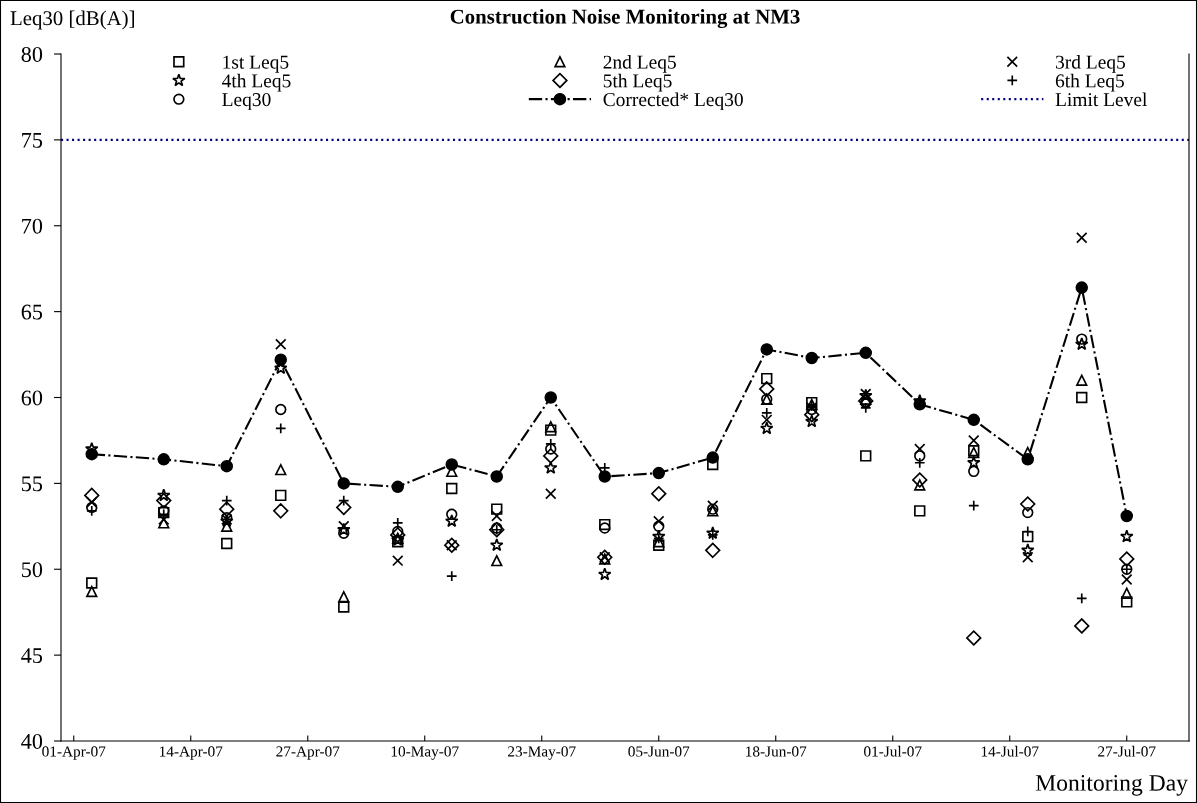  What do you see at coordinates (74, 753) in the screenshot?
I see `x-tick-label: 01-Apr-07` at bounding box center [74, 753].